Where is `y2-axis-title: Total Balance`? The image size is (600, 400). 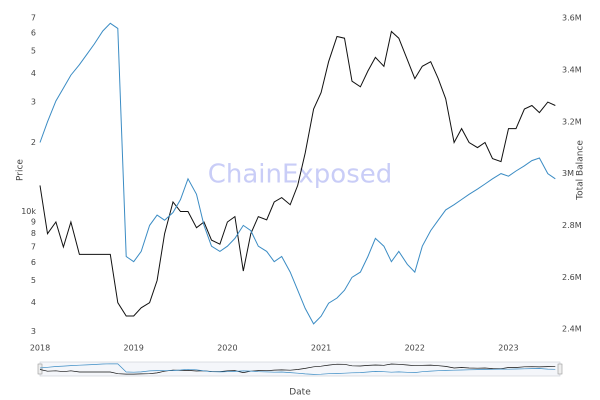
y2-axis-title: Total Balance is located at coordinates (581, 170).